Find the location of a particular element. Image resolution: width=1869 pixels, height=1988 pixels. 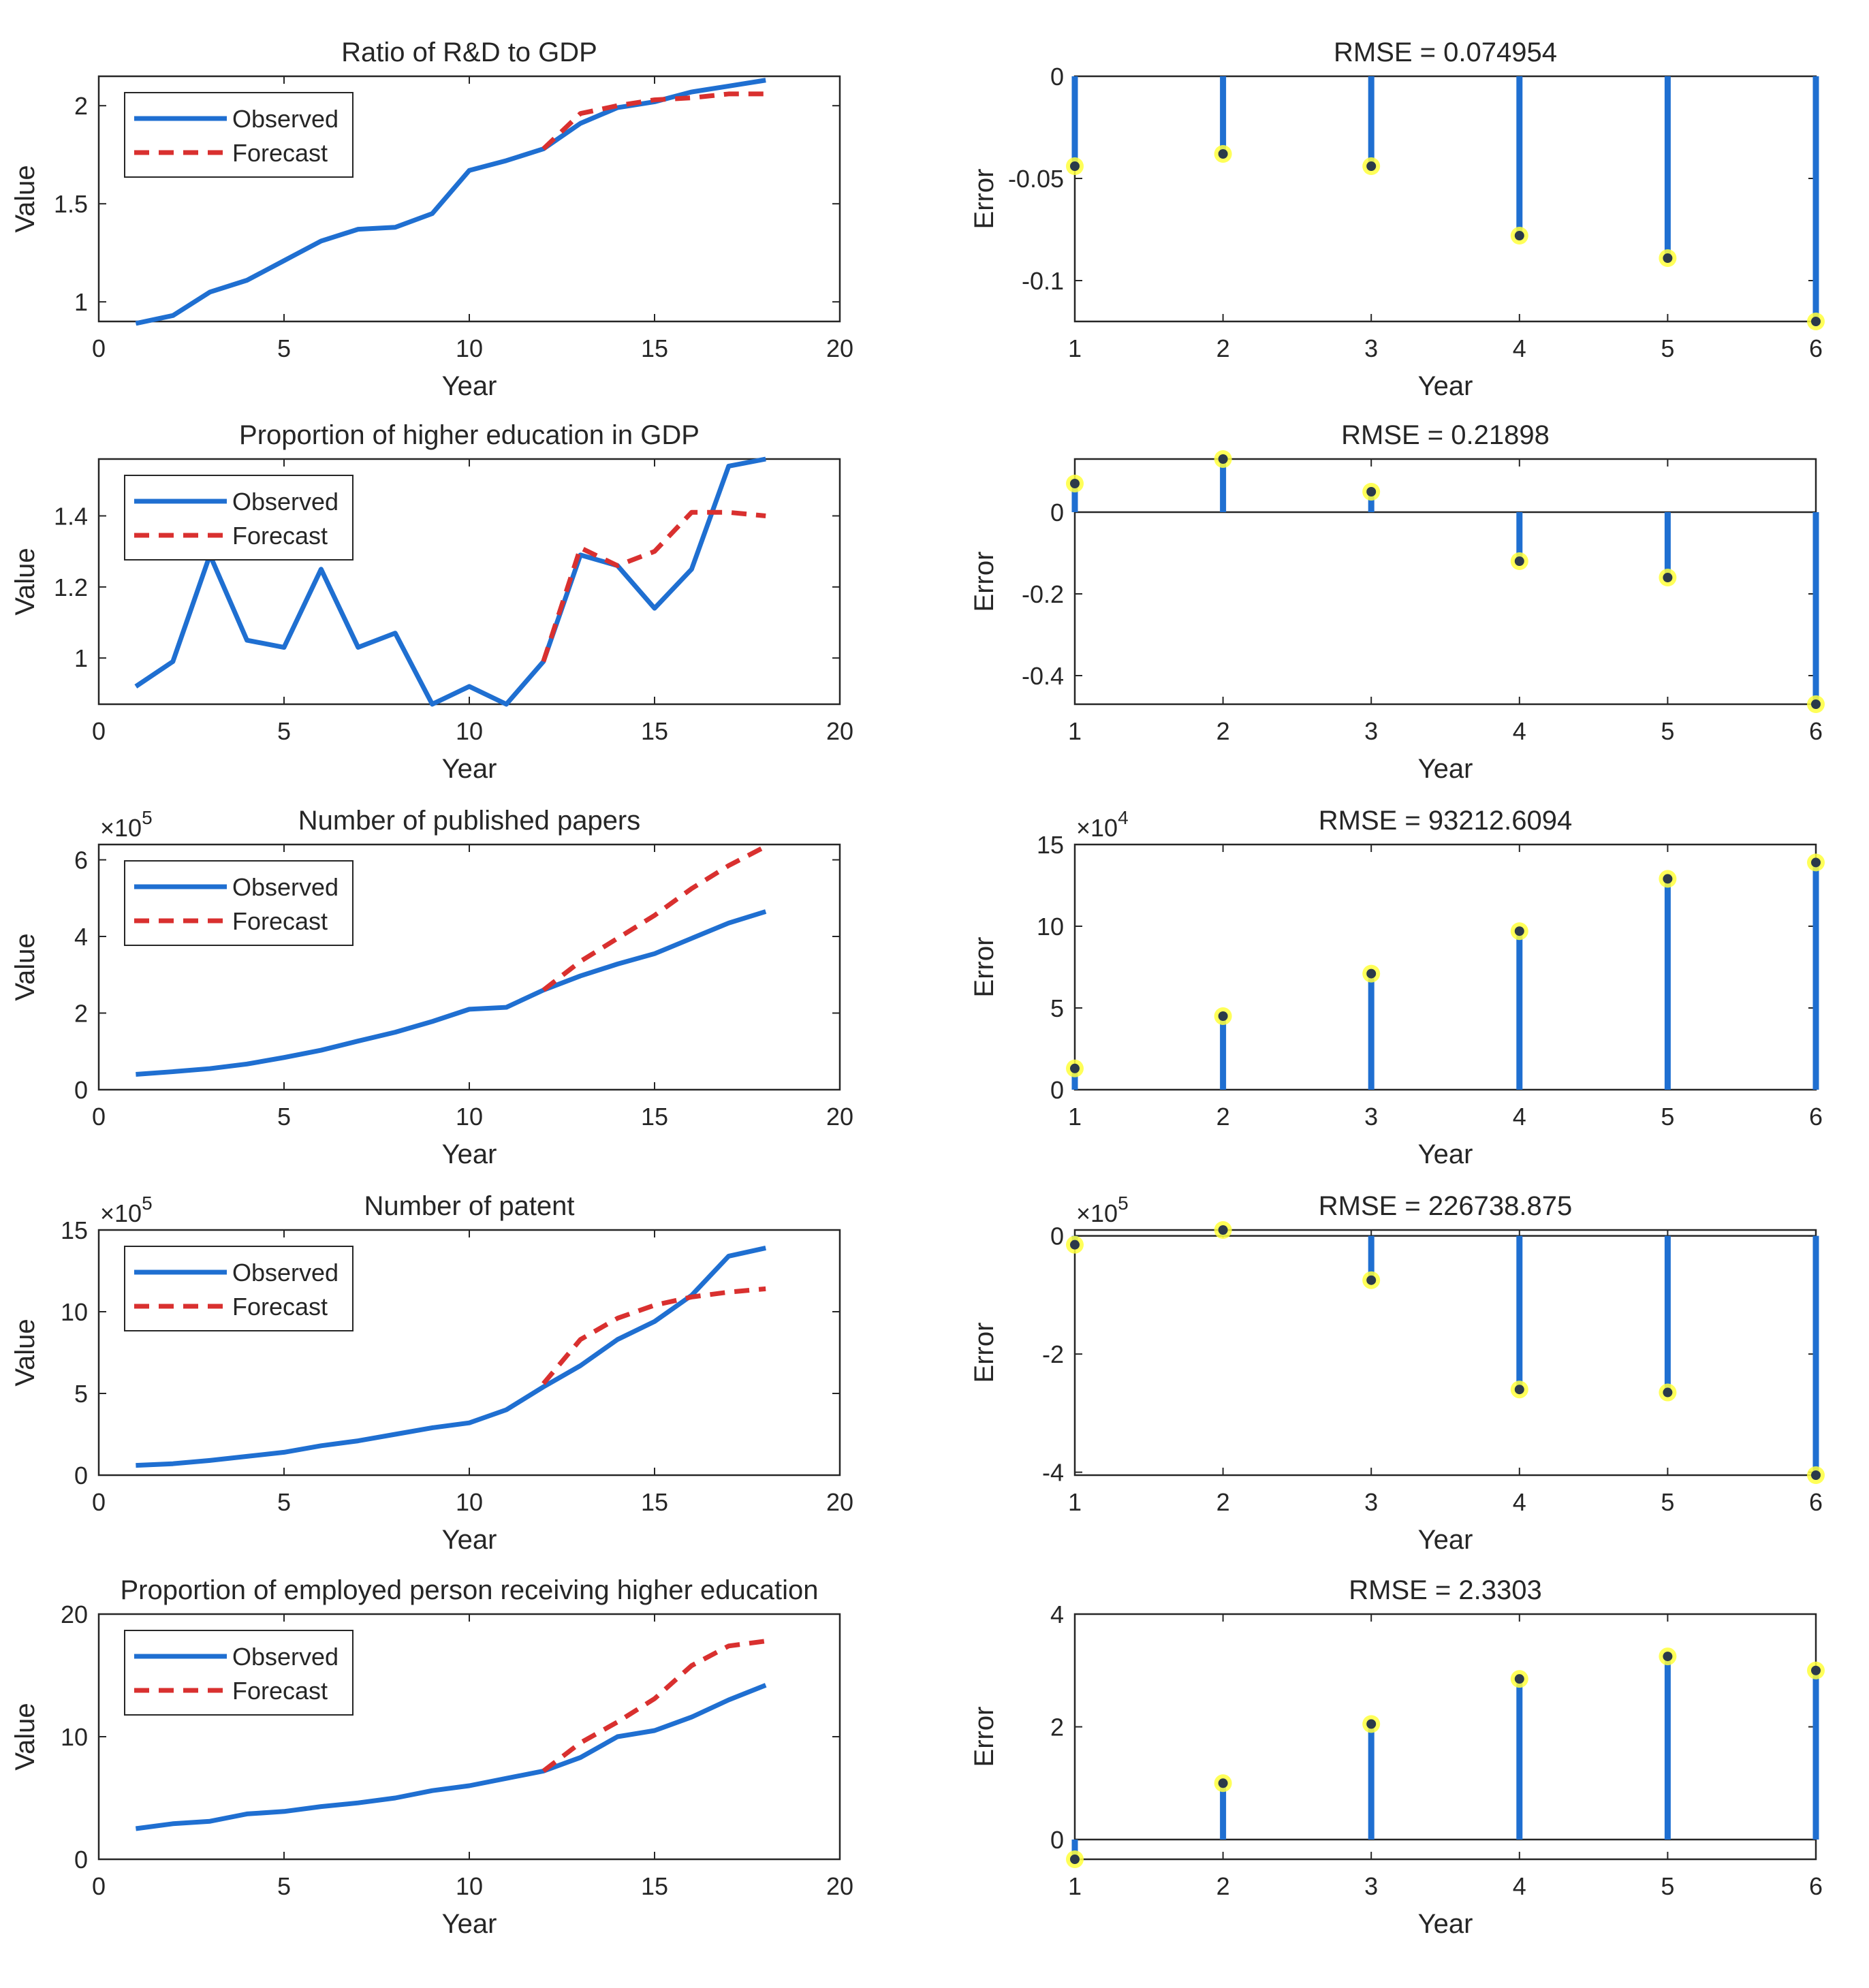

error-stem-chart-3: 1 2 3 4 5 6 -0.4 -0.2 0 RMSE = 0.21898 Year Error is located at coordinates (1397, 602).